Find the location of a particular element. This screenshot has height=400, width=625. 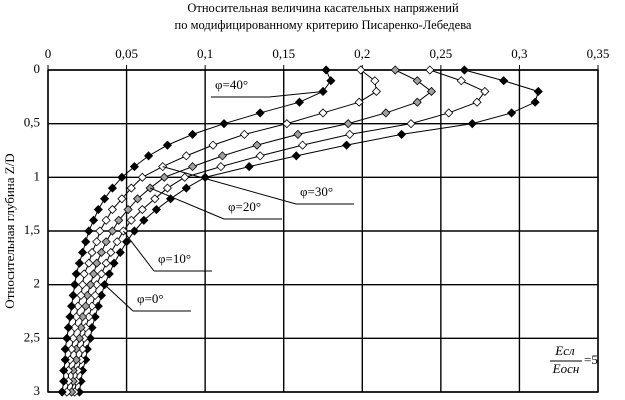

x-tick-label: 0,15 is located at coordinates (283, 53).